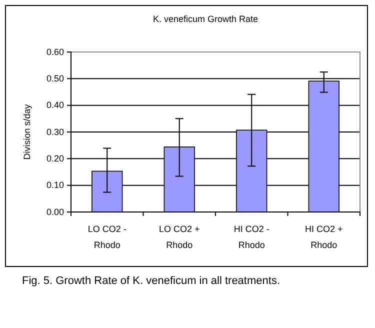  What do you see at coordinates (107, 237) in the screenshot?
I see `x-tick-label: LO CO2 - Rhodo` at bounding box center [107, 237].